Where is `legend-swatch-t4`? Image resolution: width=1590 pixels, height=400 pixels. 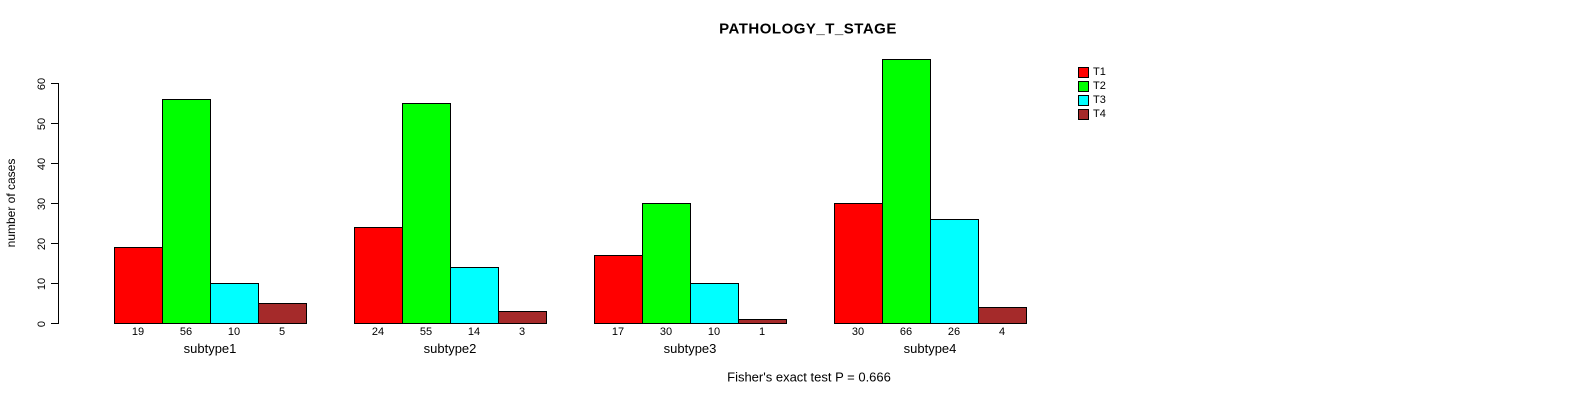 legend-swatch-t4 is located at coordinates (1083, 114).